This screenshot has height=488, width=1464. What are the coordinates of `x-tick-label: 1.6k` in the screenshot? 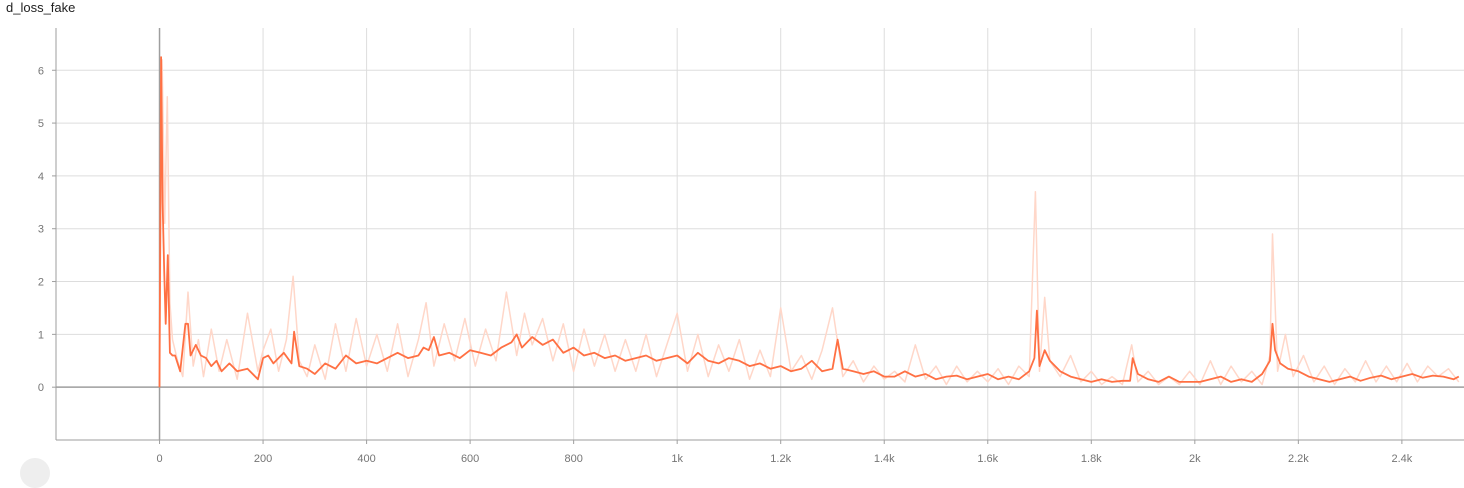 It's located at (987, 459).